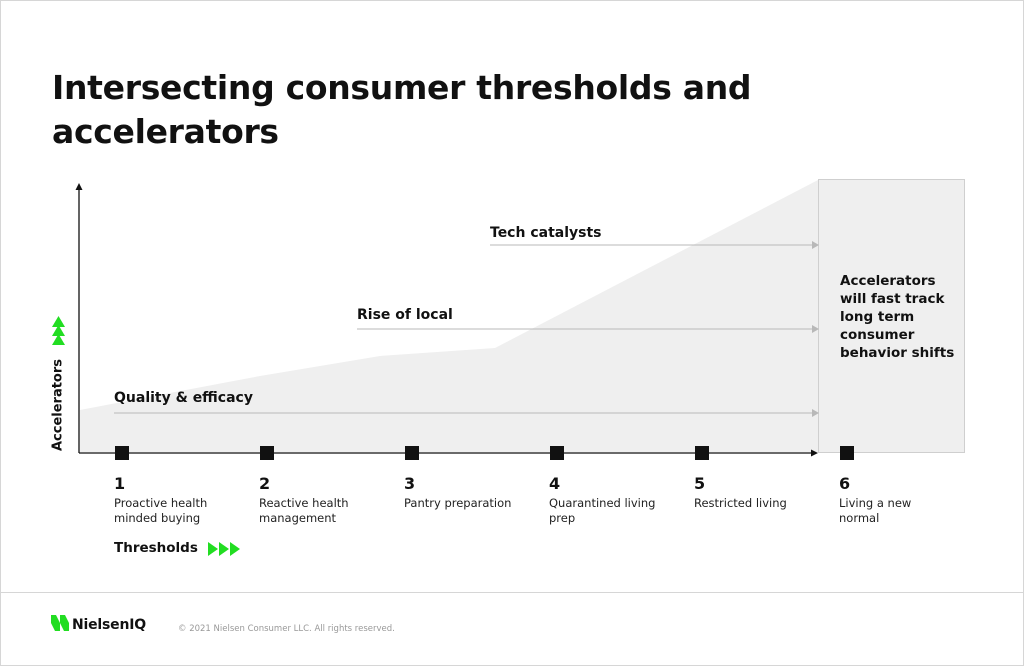  What do you see at coordinates (845, 483) in the screenshot?
I see `threshold-number: 6` at bounding box center [845, 483].